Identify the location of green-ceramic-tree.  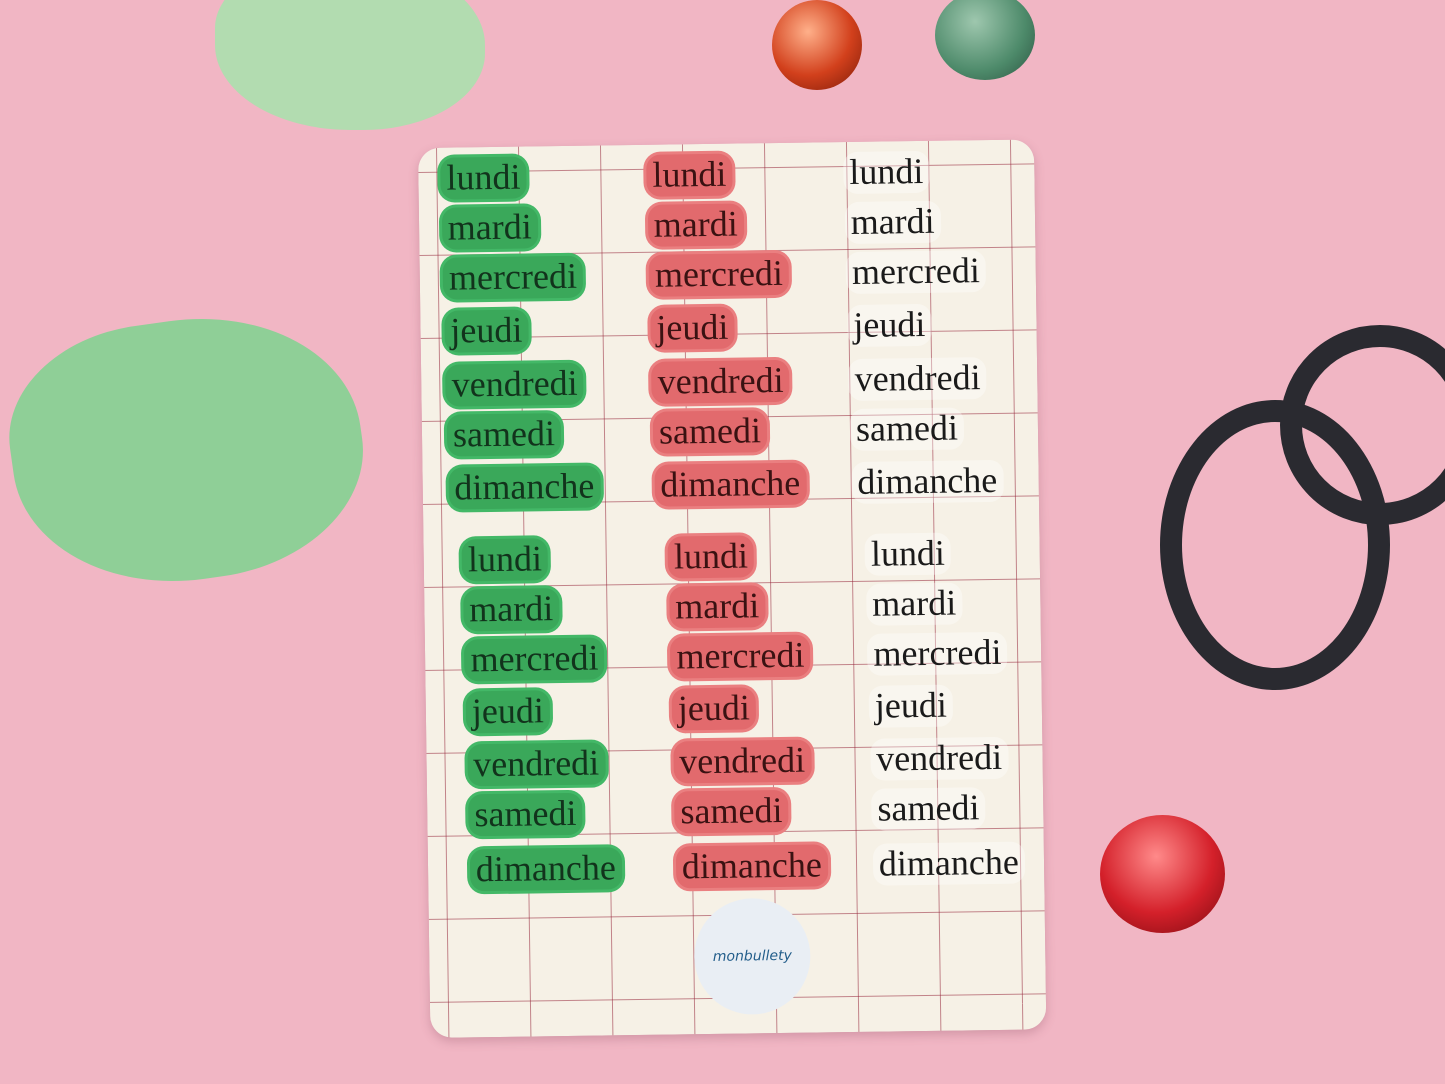
(189, 450).